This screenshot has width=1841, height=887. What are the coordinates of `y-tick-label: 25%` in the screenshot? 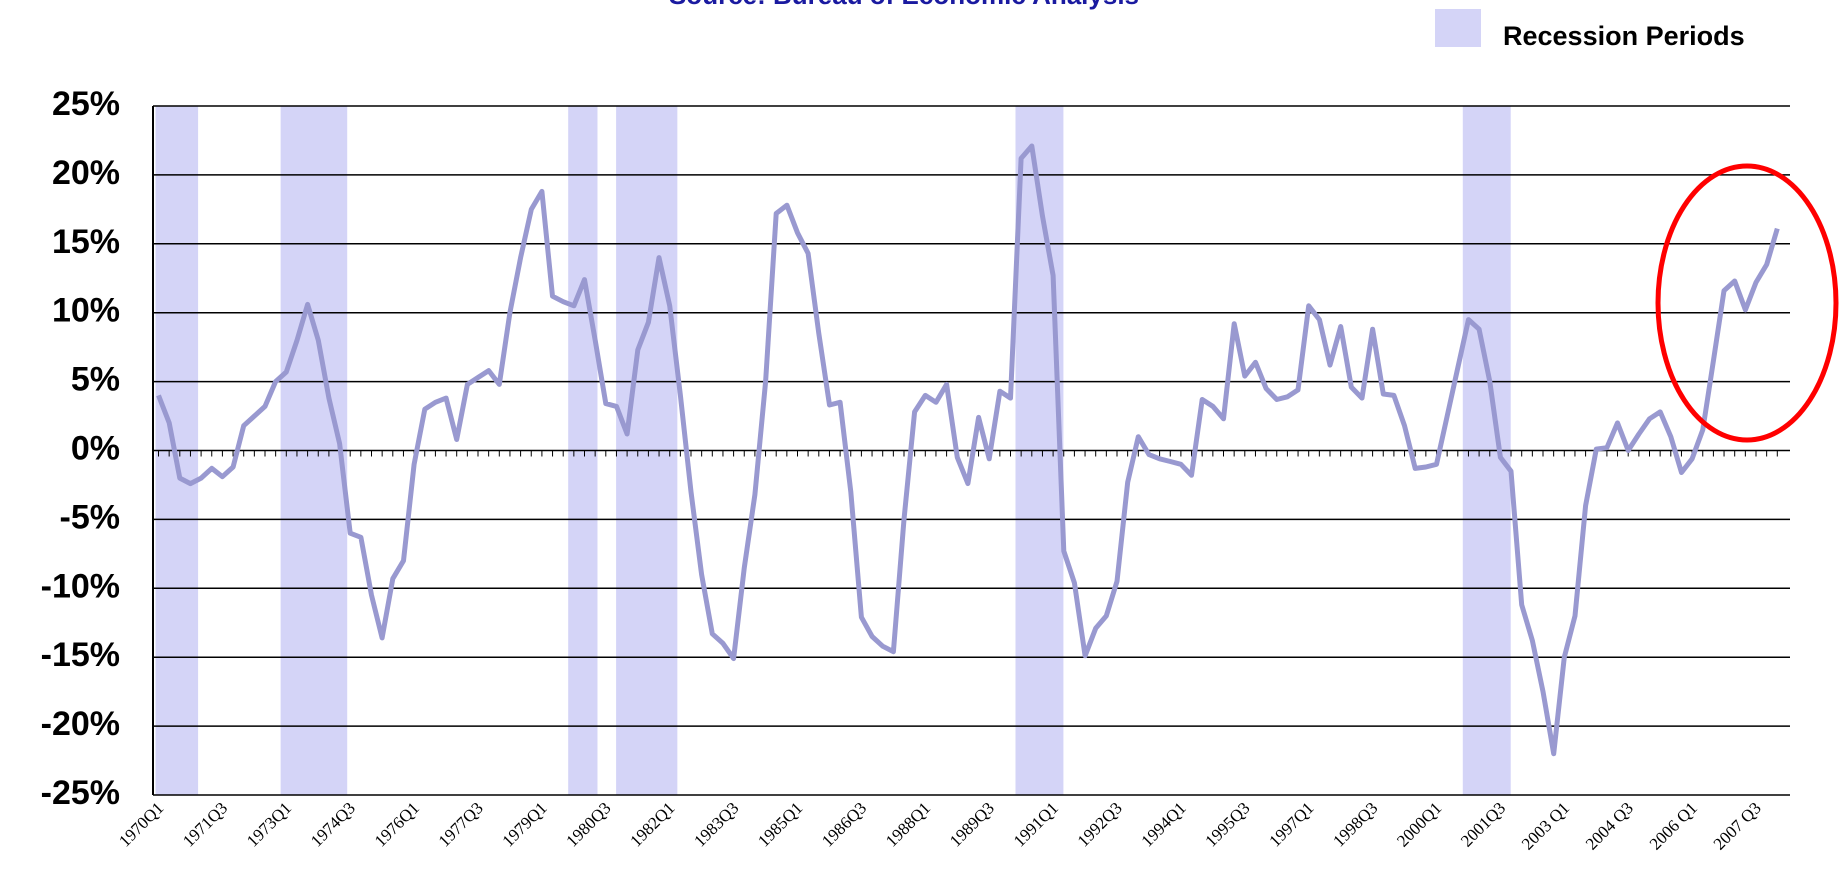 It's located at (86, 104).